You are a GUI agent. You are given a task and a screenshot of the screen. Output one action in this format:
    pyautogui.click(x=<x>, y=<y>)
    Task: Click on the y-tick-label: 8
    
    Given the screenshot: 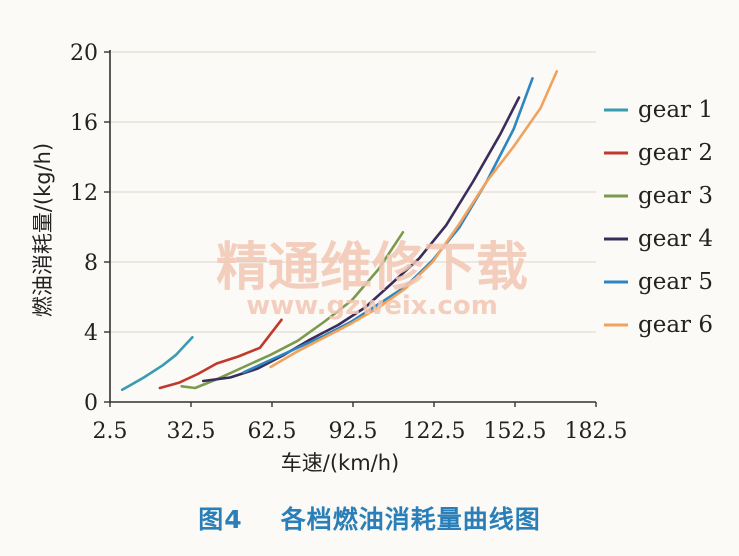 What is the action you would take?
    pyautogui.click(x=91, y=263)
    